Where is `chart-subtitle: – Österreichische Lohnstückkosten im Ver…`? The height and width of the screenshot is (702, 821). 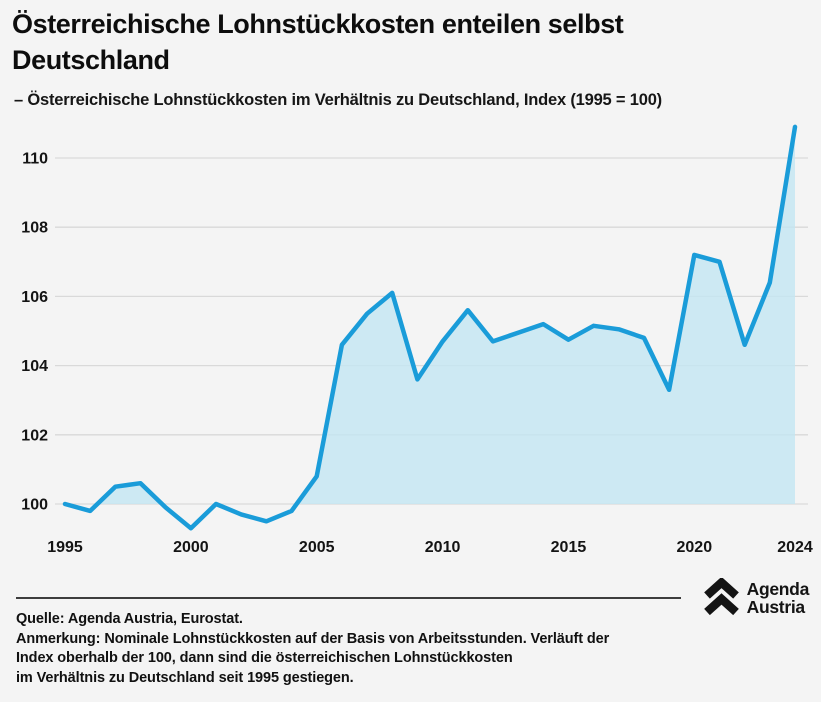
chart-subtitle: – Österreichische Lohnstückkosten im Ver… is located at coordinates (338, 100).